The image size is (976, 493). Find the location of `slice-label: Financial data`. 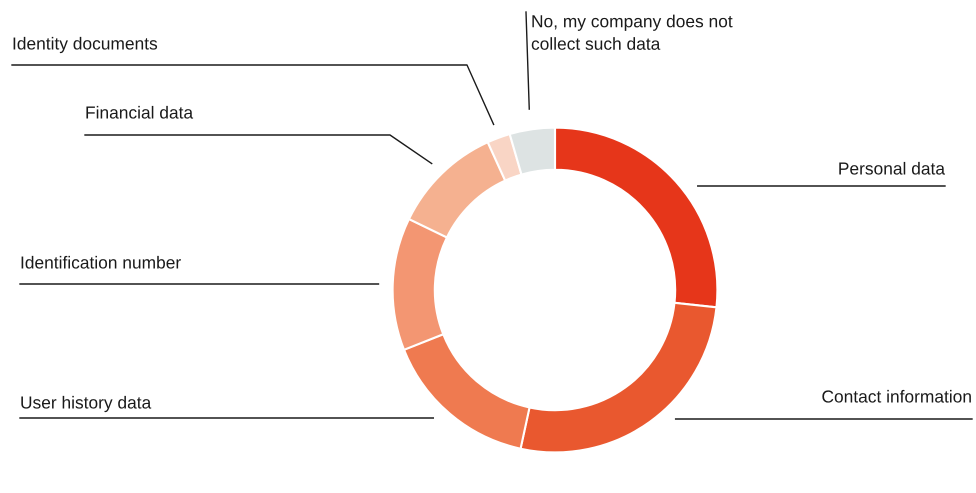

slice-label: Financial data is located at coordinates (140, 112).